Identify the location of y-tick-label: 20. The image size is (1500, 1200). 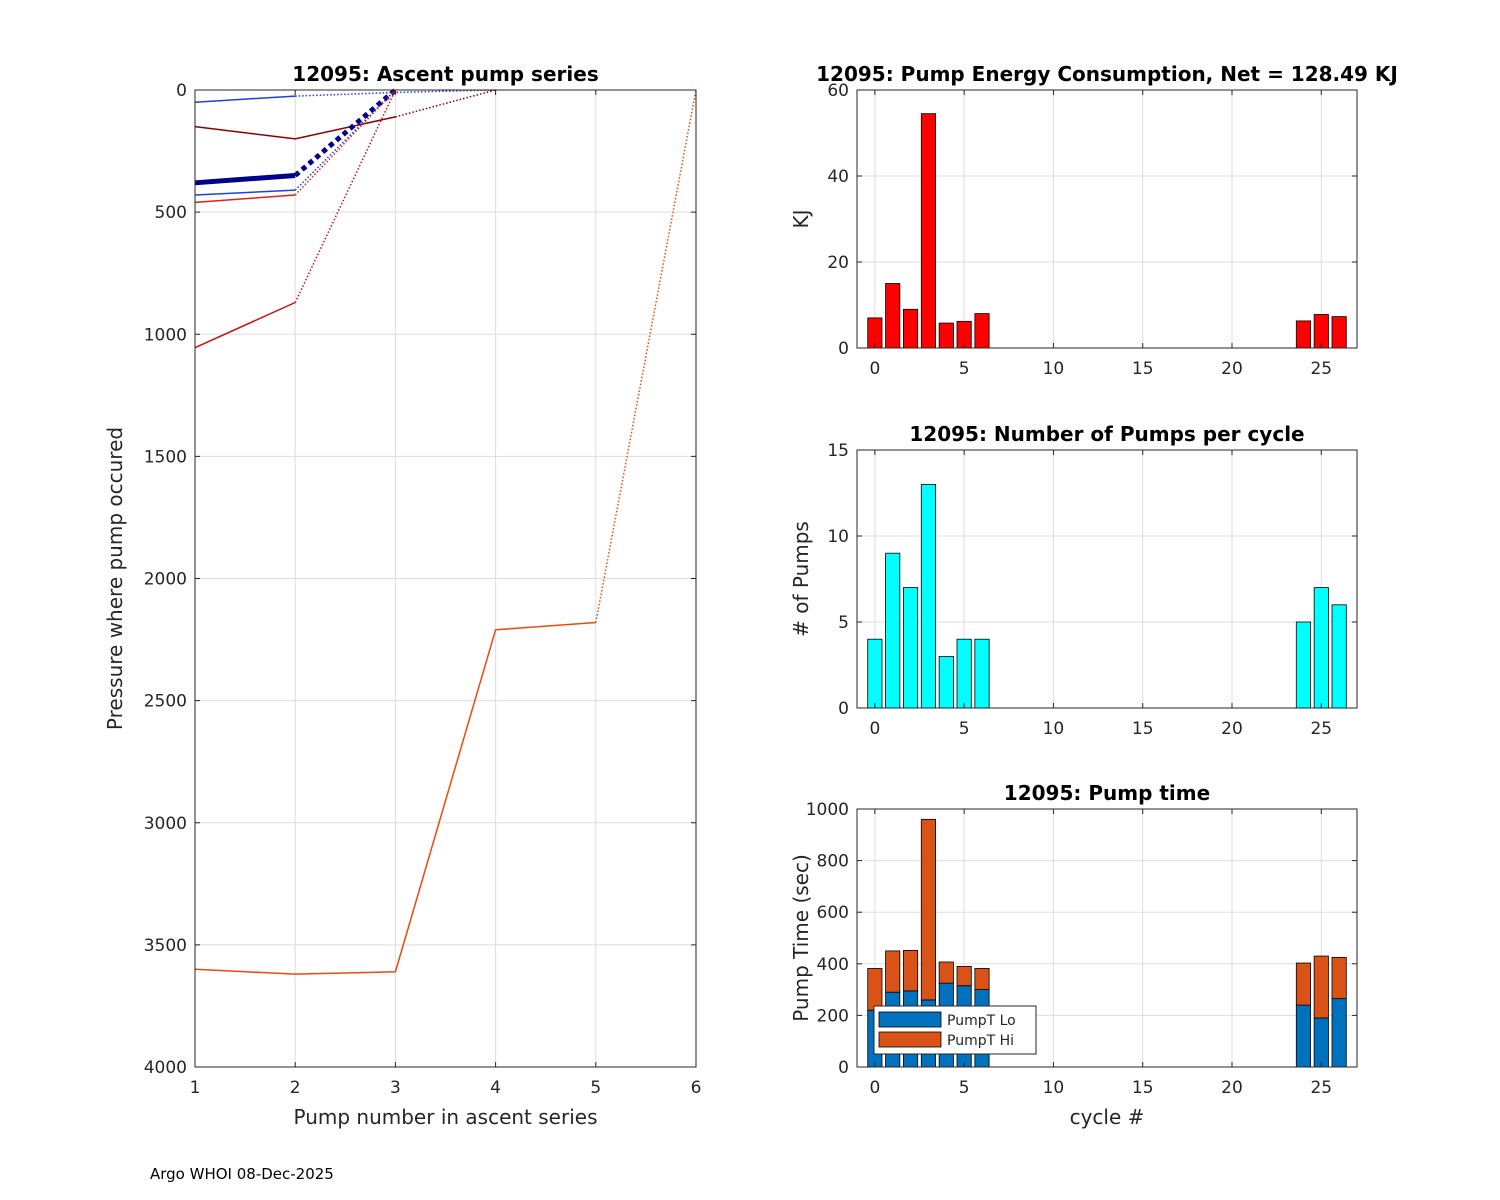
(838, 263).